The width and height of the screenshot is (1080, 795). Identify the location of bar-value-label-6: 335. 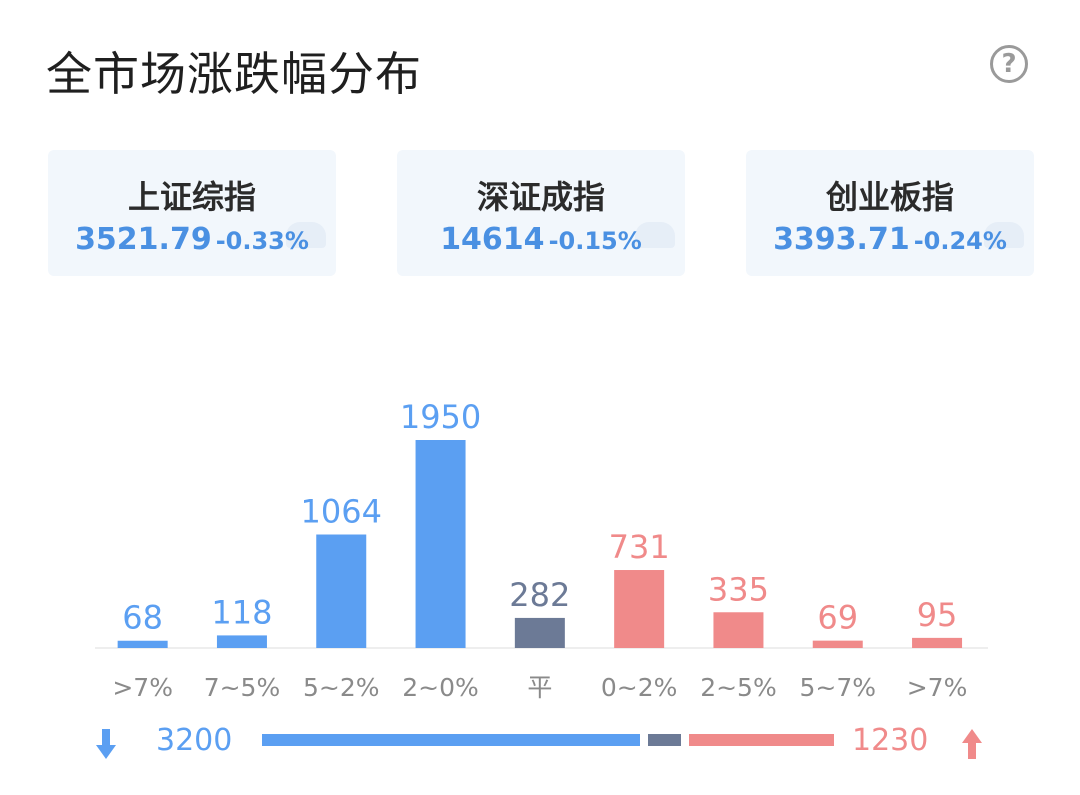
(738, 589).